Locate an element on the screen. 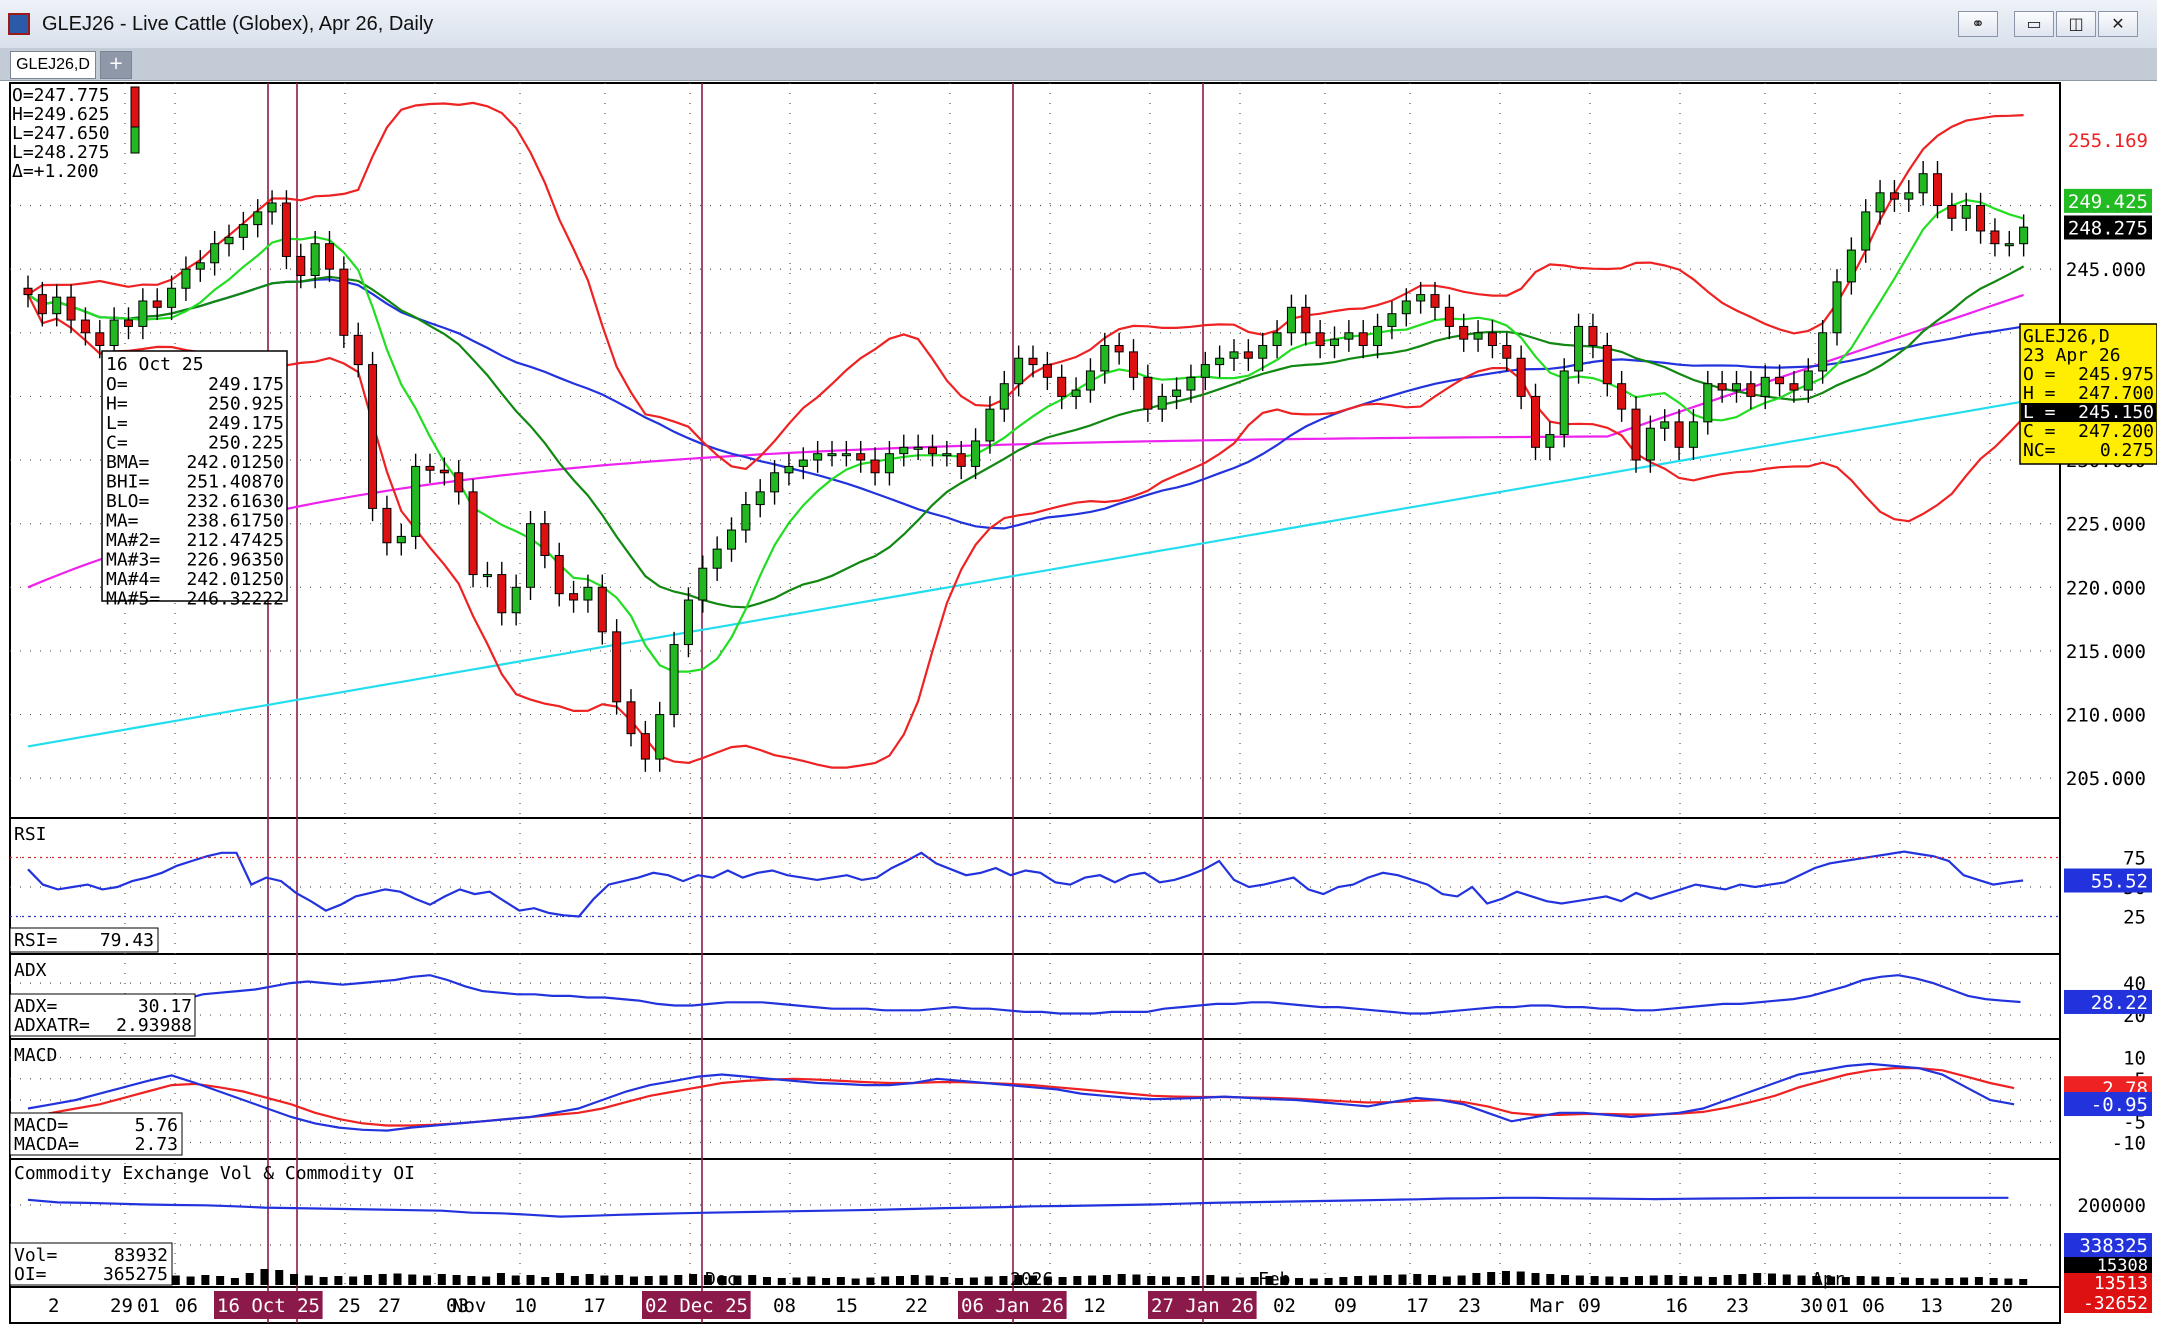 The height and width of the screenshot is (1326, 2157). last-bar-row-value: 0.275 is located at coordinates (2127, 450).